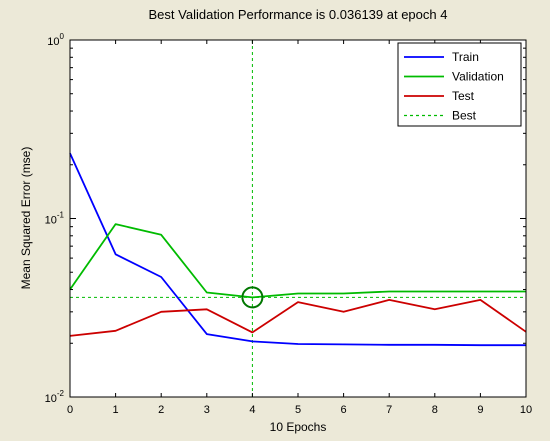  What do you see at coordinates (480, 410) in the screenshot?
I see `x-tick-label: 9` at bounding box center [480, 410].